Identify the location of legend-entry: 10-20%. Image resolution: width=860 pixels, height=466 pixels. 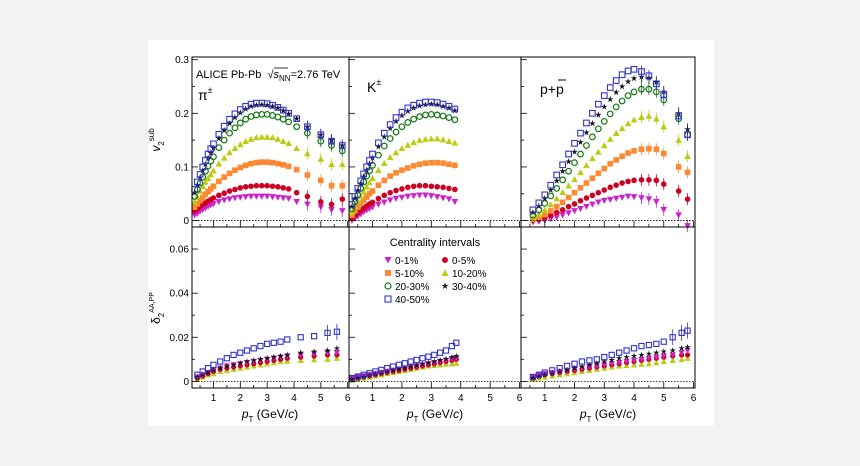
(464, 274).